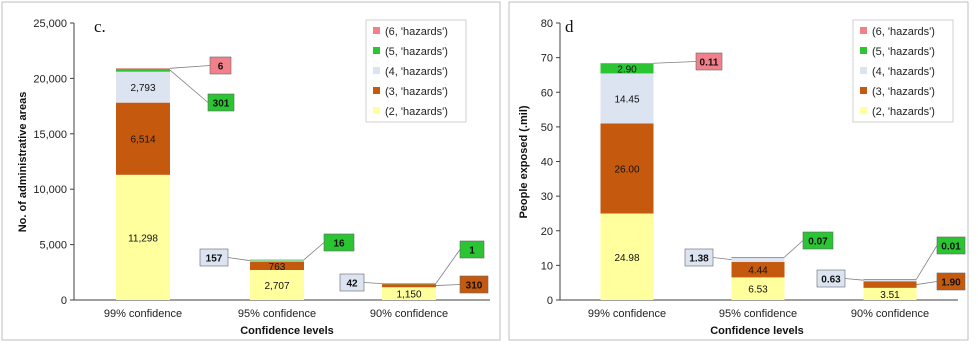 Image resolution: width=978 pixels, height=351 pixels. I want to click on legend-label: (5, 'hazards'), so click(416, 52).